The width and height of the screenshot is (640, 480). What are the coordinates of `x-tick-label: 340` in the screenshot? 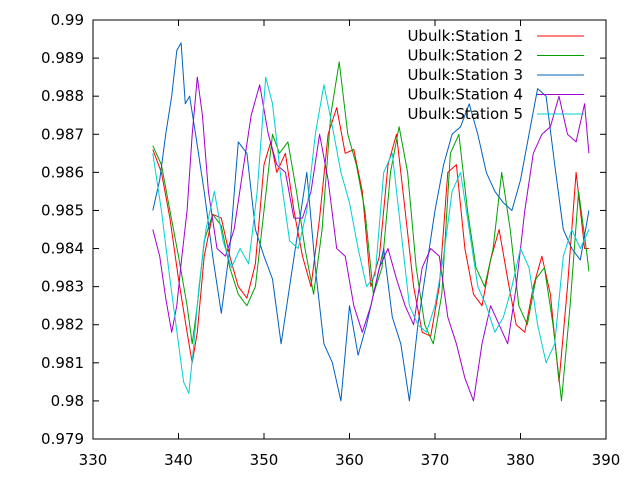 It's located at (178, 460).